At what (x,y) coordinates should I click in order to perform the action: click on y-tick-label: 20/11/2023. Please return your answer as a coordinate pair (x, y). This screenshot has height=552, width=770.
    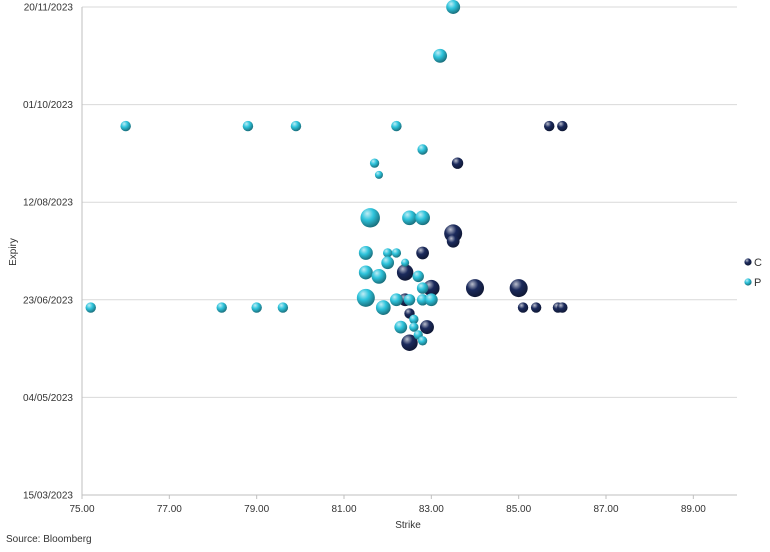
    Looking at the image, I should click on (49, 8).